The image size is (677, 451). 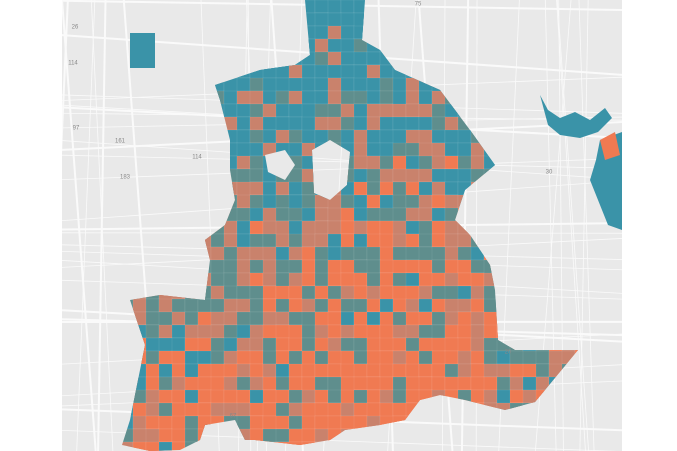 What do you see at coordinates (418, 5) in the screenshot?
I see `highway-label: 75` at bounding box center [418, 5].